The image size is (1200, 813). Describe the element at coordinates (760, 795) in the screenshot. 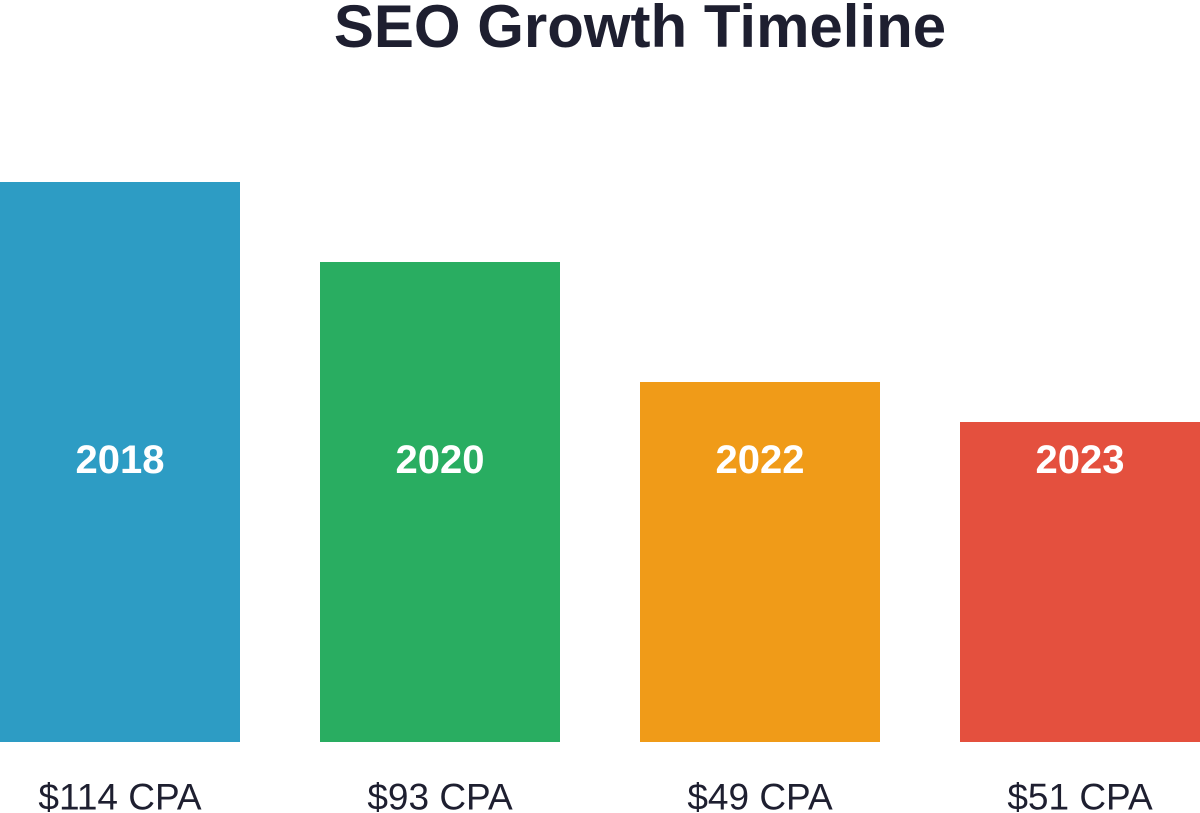

I see `cpa-label-2022: $49 CPA` at that location.